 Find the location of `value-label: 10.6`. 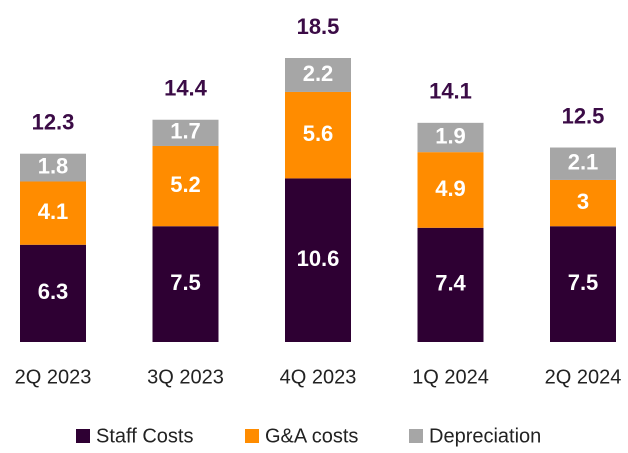

value-label: 10.6 is located at coordinates (318, 258).